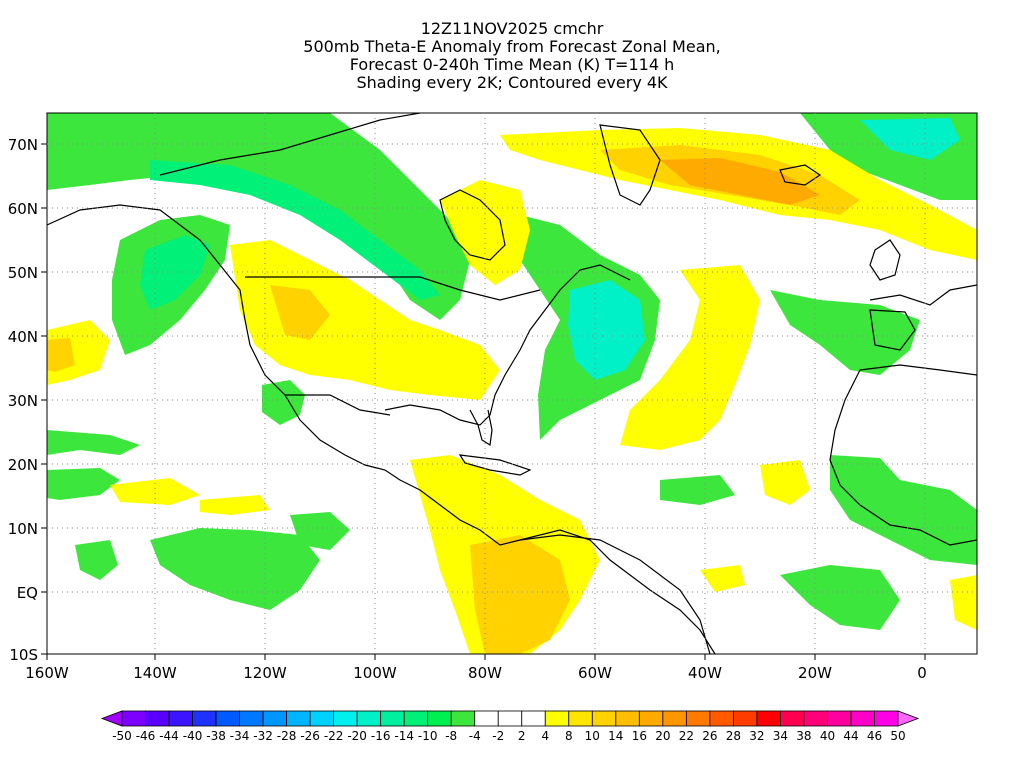  Describe the element at coordinates (850, 736) in the screenshot. I see `colorbar-label: 44` at that location.